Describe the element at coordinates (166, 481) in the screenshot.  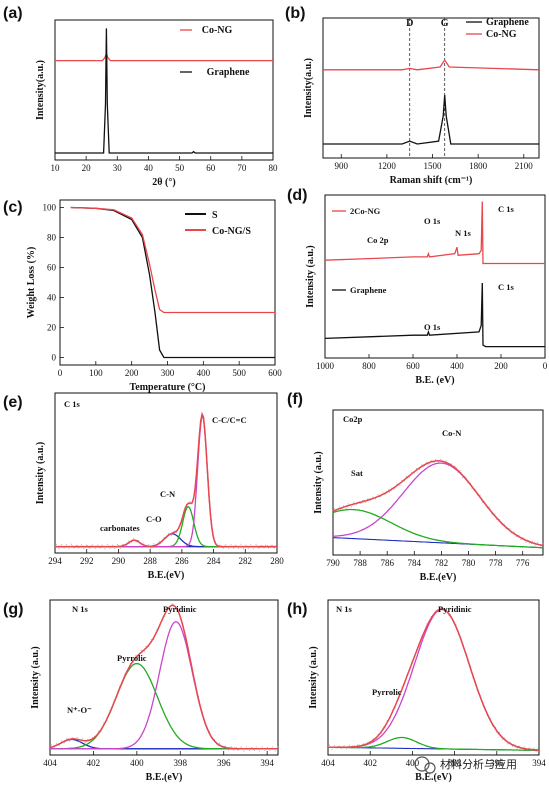
I see `peak-fit-c-c-c-c` at that location.